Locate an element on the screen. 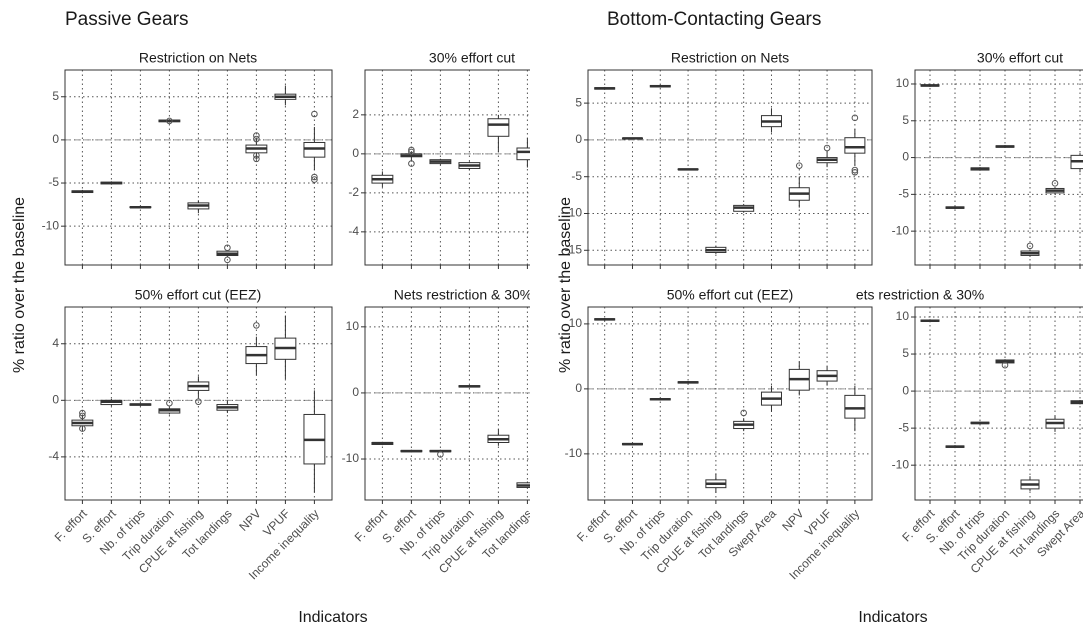  panel: 30% effort cut -4 -2 0 2 is located at coordinates (439, 159).